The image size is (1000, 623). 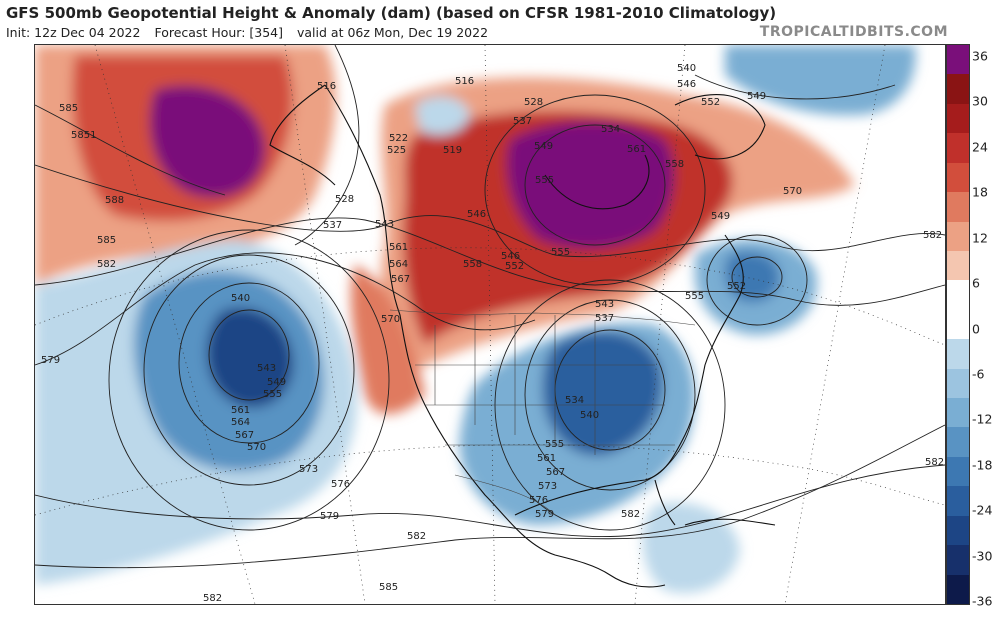 What do you see at coordinates (250, 357) in the screenshot?
I see `cool-anomaly-pacific-core` at bounding box center [250, 357].